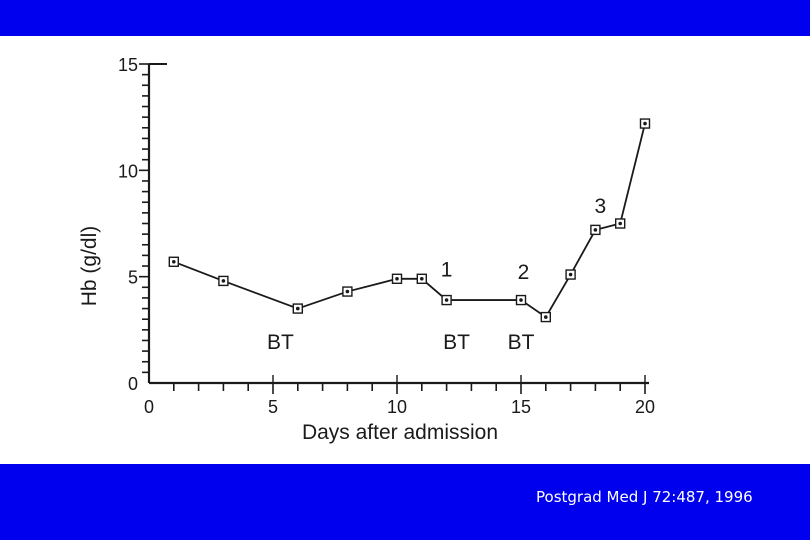 The height and width of the screenshot is (540, 810). What do you see at coordinates (645, 407) in the screenshot?
I see `x-tick-label: 20` at bounding box center [645, 407].